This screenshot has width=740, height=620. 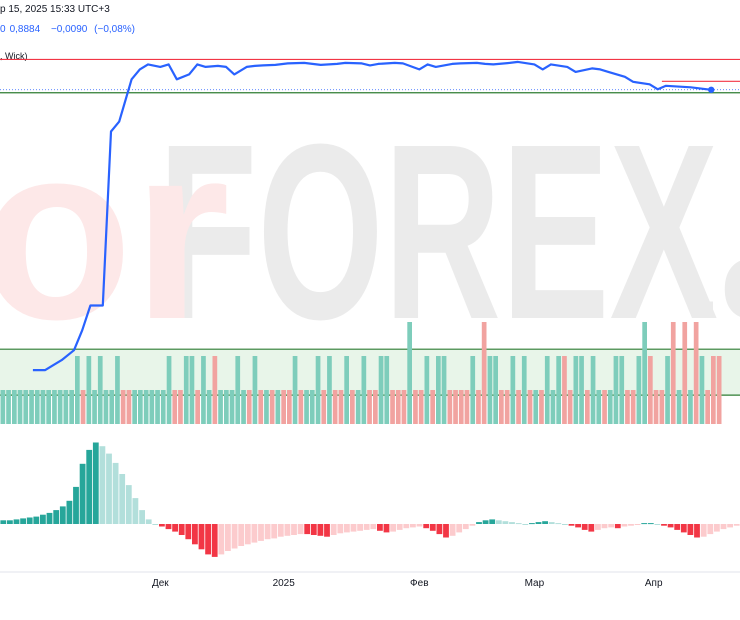 What do you see at coordinates (115, 231) in the screenshot?
I see `watermark-left-fragment: or` at bounding box center [115, 231].